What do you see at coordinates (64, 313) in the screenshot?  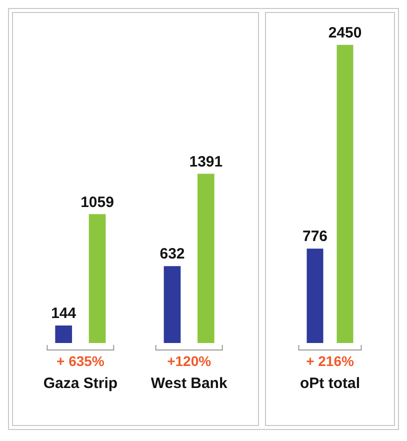 I see `data-label: 144` at bounding box center [64, 313].